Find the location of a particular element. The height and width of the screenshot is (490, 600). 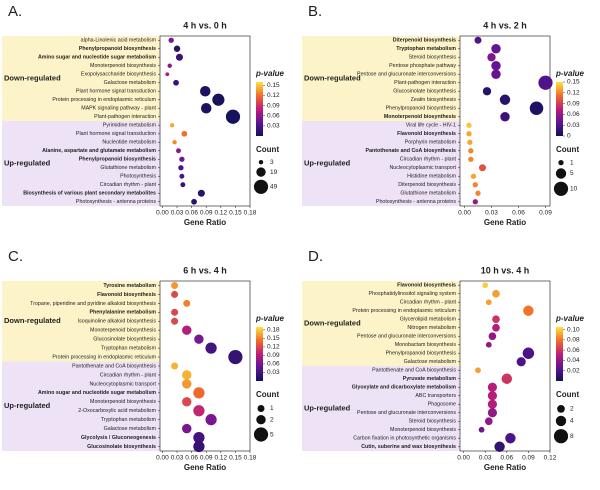

size-legend-label: 19 is located at coordinates (274, 172).